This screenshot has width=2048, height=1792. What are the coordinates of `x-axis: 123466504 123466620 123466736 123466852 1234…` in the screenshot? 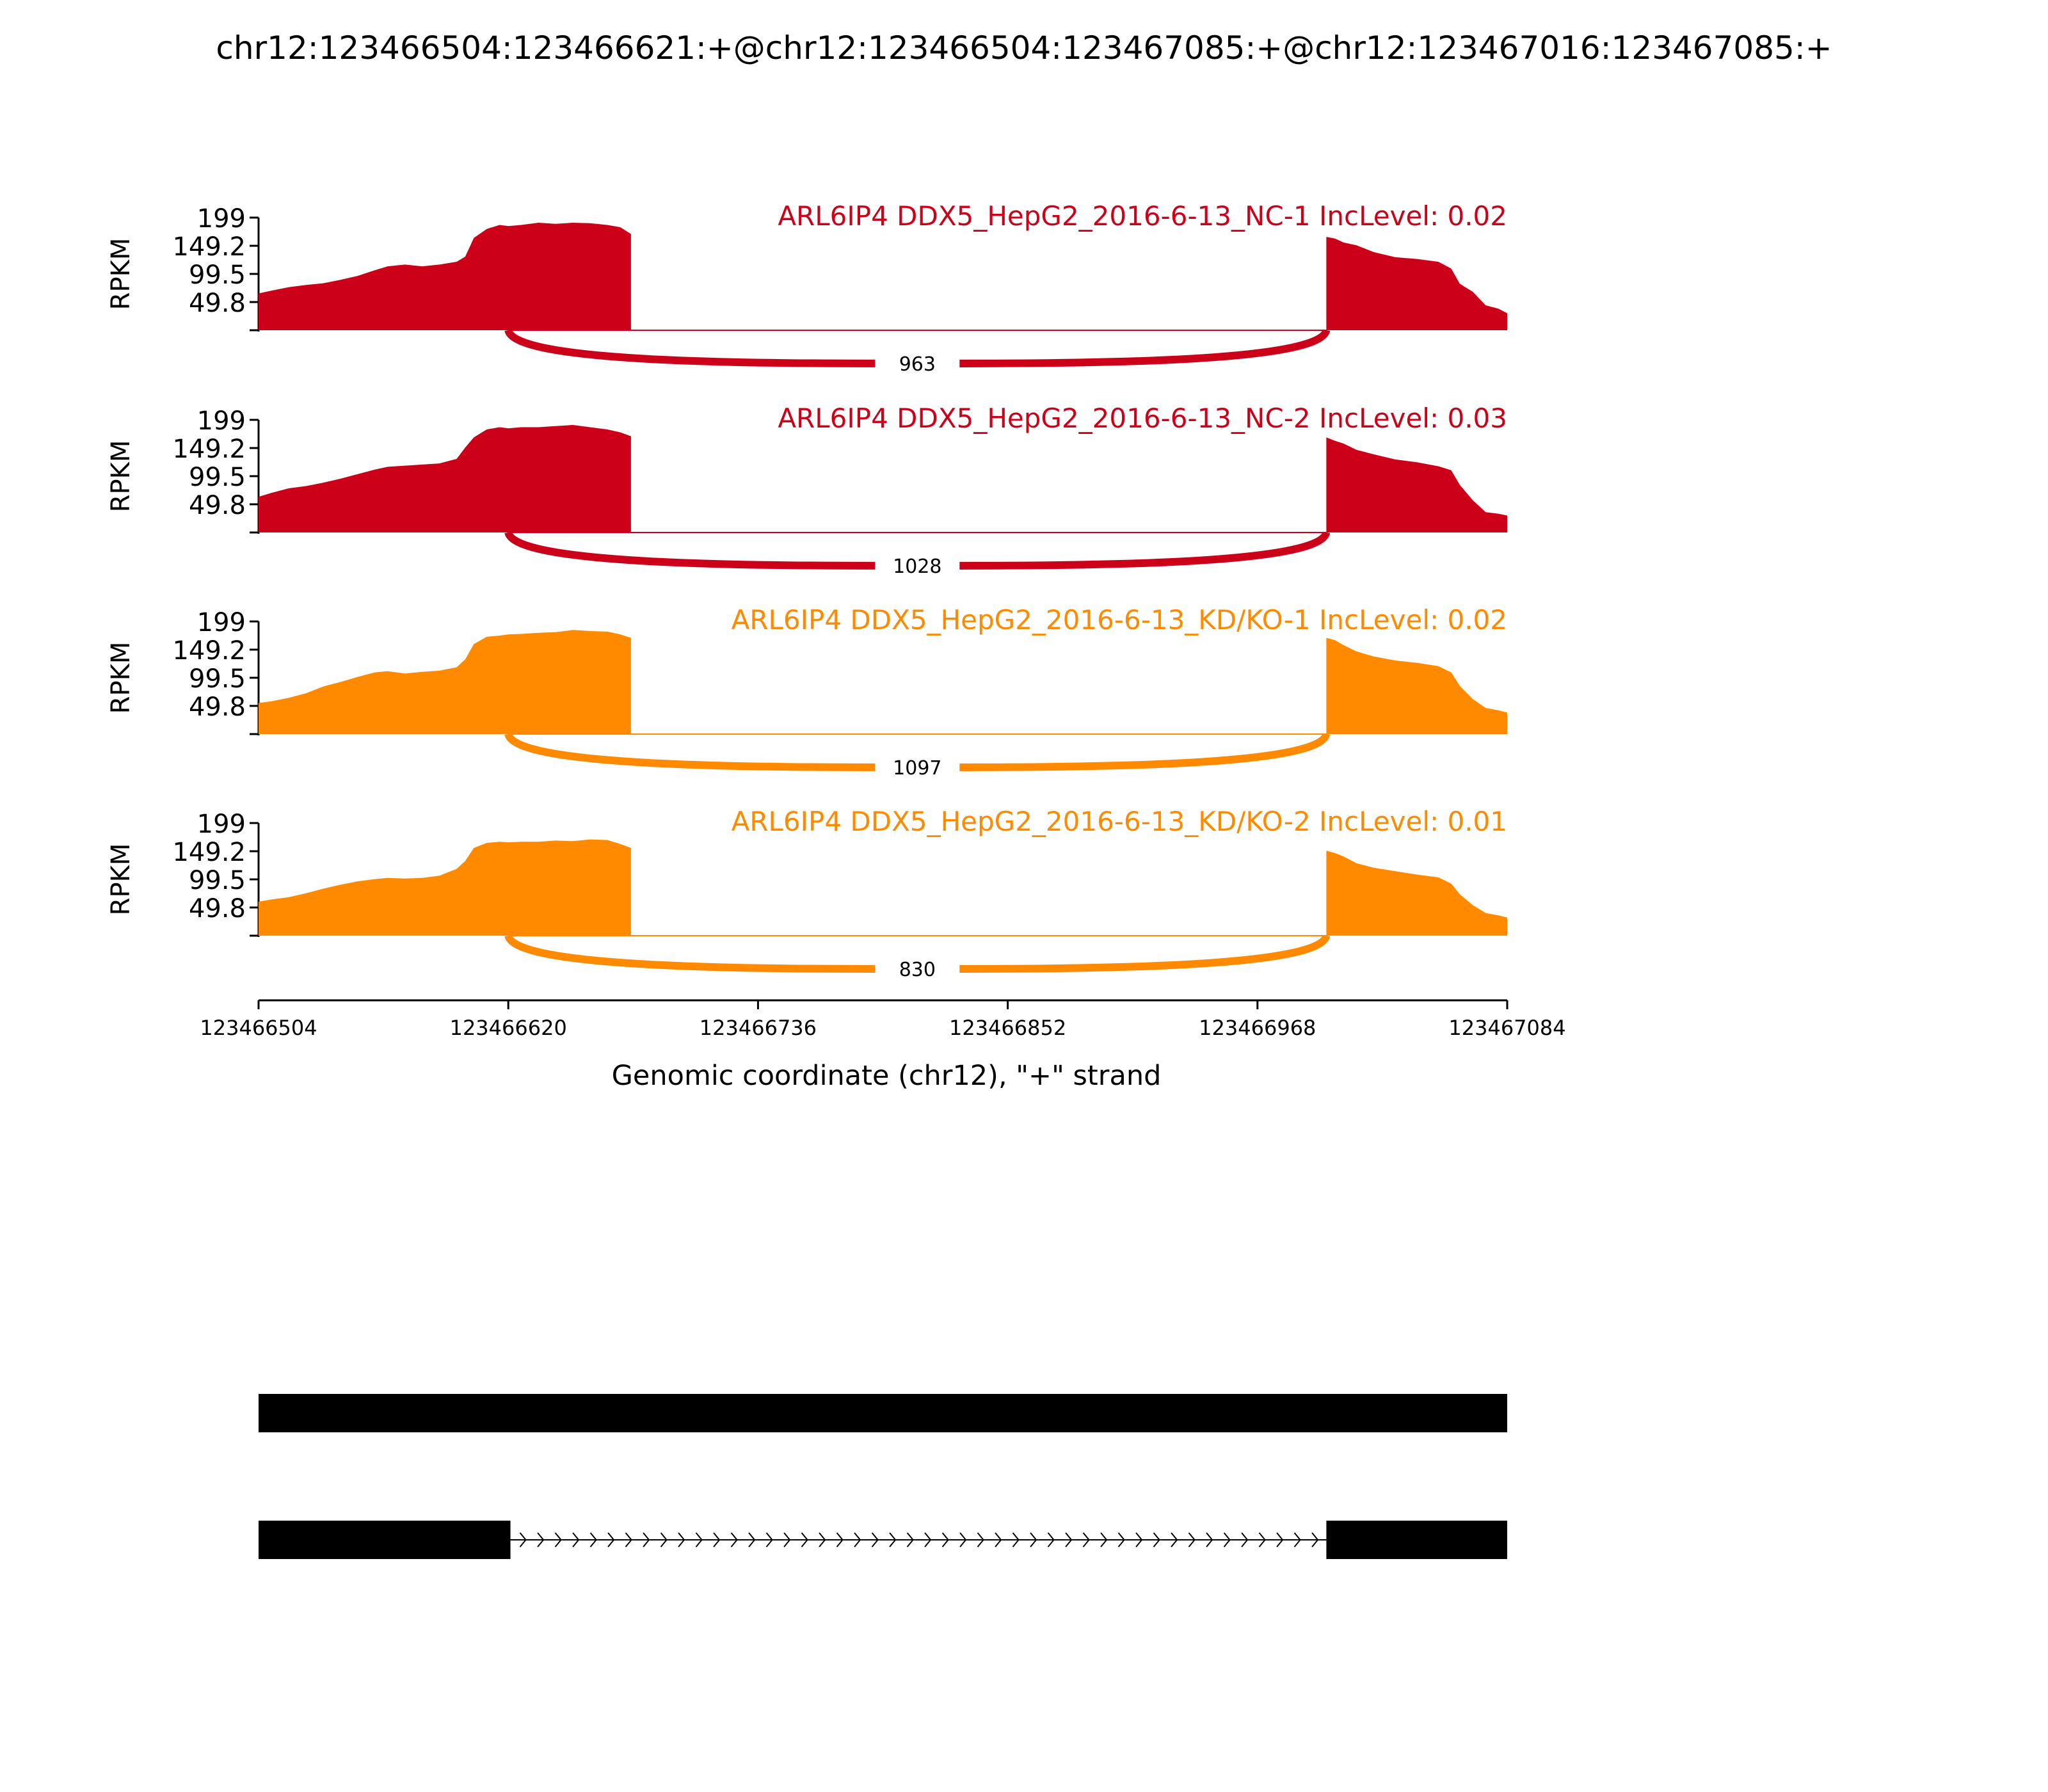 It's located at (883, 1019).